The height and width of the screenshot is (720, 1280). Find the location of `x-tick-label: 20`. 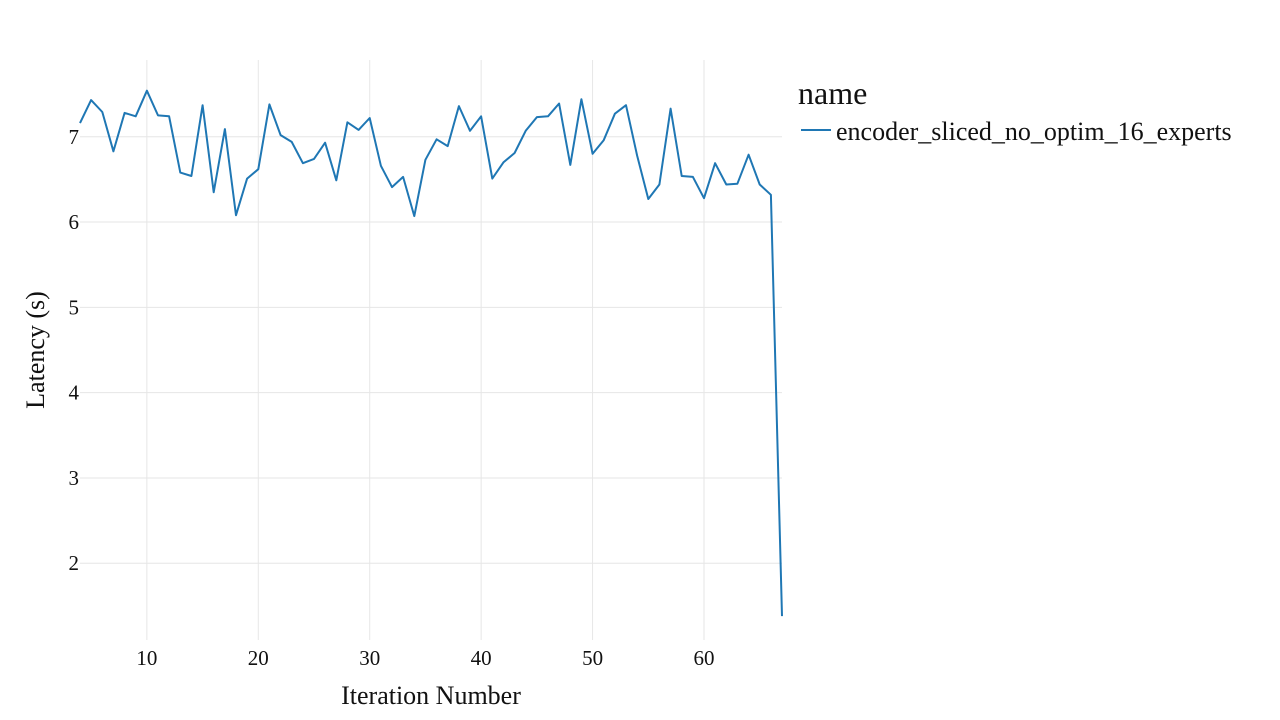

x-tick-label: 20 is located at coordinates (258, 658).